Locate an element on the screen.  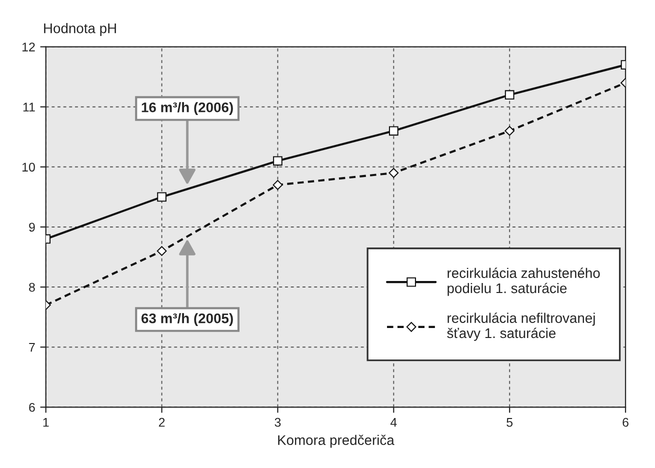
y-tick-label: 12 is located at coordinates (28, 47).